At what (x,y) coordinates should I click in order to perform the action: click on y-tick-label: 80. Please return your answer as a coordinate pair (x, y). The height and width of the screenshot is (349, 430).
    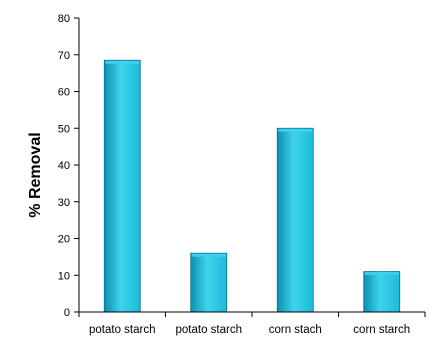
    Looking at the image, I should click on (64, 19).